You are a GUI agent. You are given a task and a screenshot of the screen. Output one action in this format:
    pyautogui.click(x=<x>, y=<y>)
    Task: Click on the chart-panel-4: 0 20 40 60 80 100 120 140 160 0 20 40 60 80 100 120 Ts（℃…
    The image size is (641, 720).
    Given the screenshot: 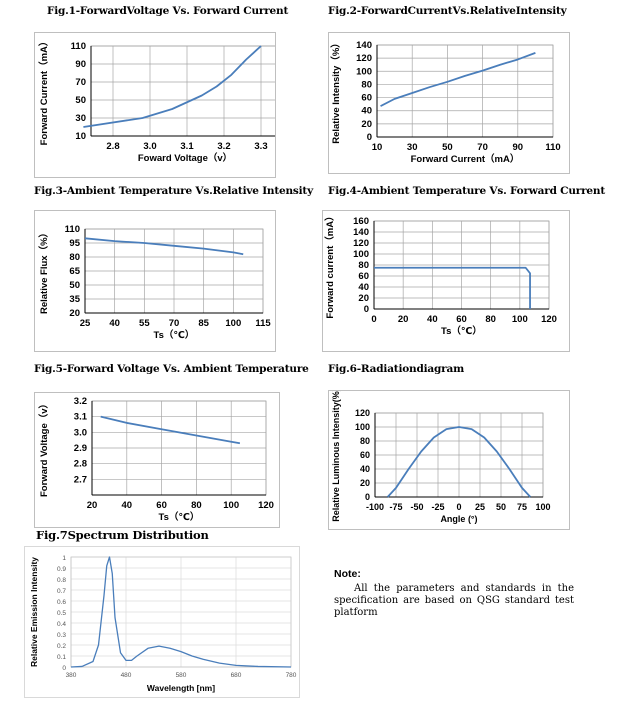 What is the action you would take?
    pyautogui.click(x=446, y=281)
    